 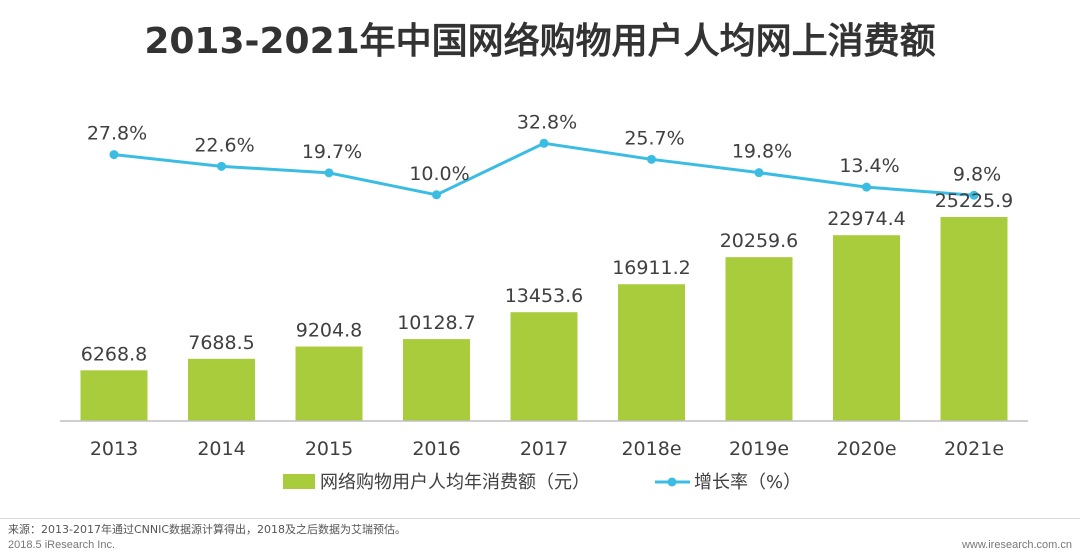 I want to click on growth-point-2019e, so click(x=759, y=173).